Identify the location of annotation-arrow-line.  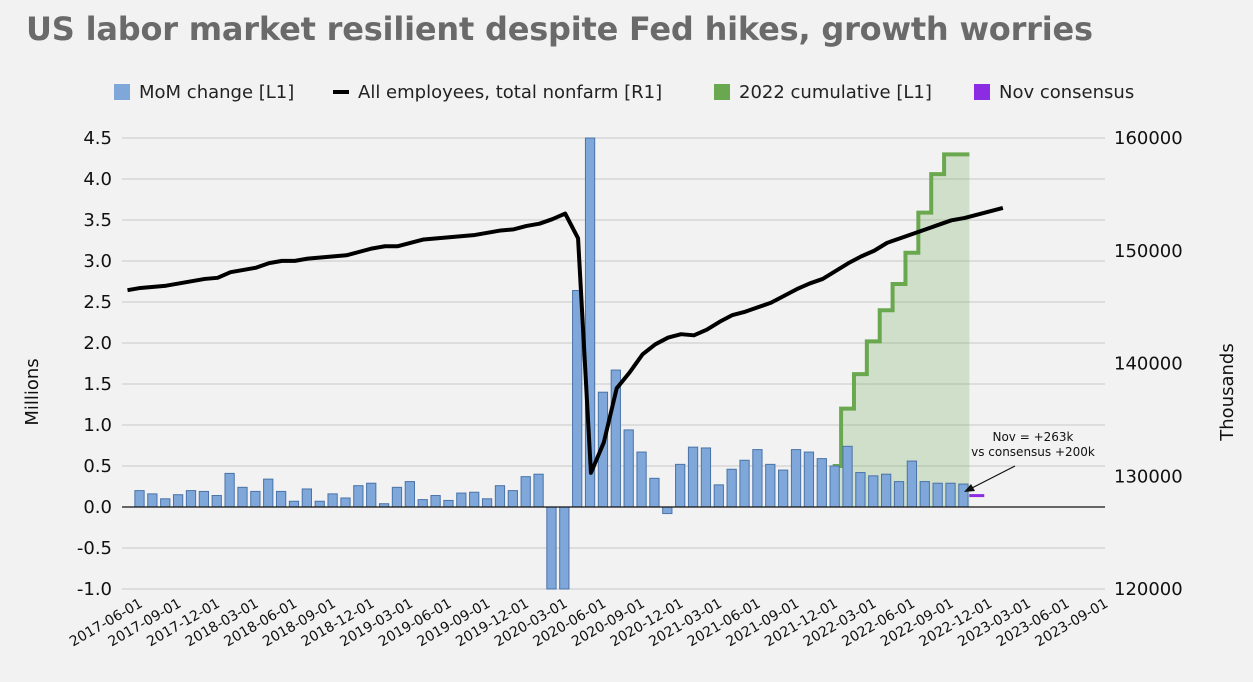
(991, 478).